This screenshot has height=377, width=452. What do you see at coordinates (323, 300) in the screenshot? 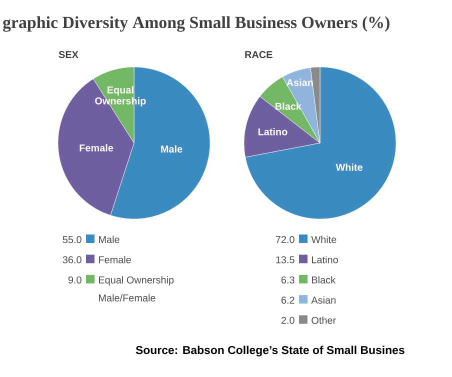
I see `legend-label: Asian` at bounding box center [323, 300].